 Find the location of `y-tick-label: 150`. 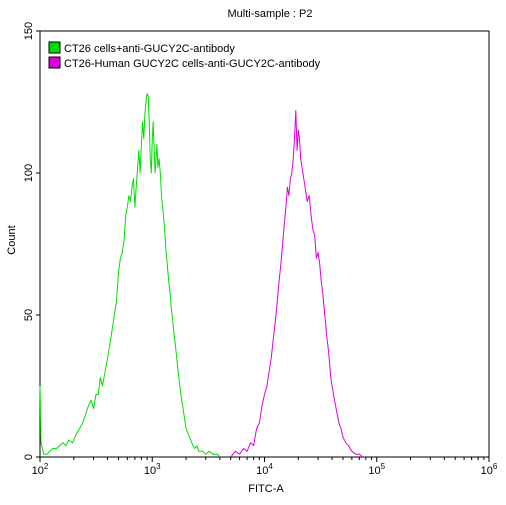

y-tick-label: 150 is located at coordinates (29, 31).